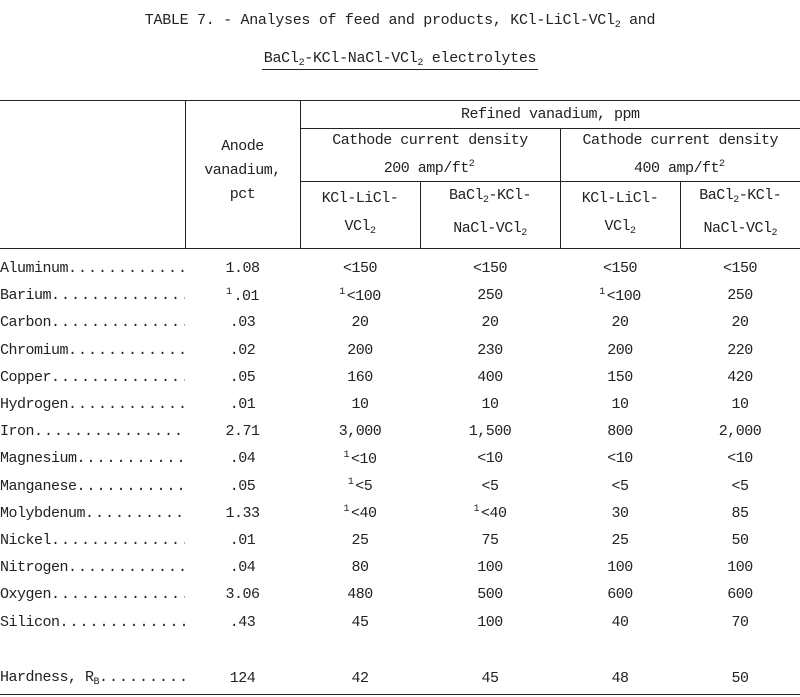 The height and width of the screenshot is (697, 800). Describe the element at coordinates (620, 377) in the screenshot. I see `text: 150` at that location.